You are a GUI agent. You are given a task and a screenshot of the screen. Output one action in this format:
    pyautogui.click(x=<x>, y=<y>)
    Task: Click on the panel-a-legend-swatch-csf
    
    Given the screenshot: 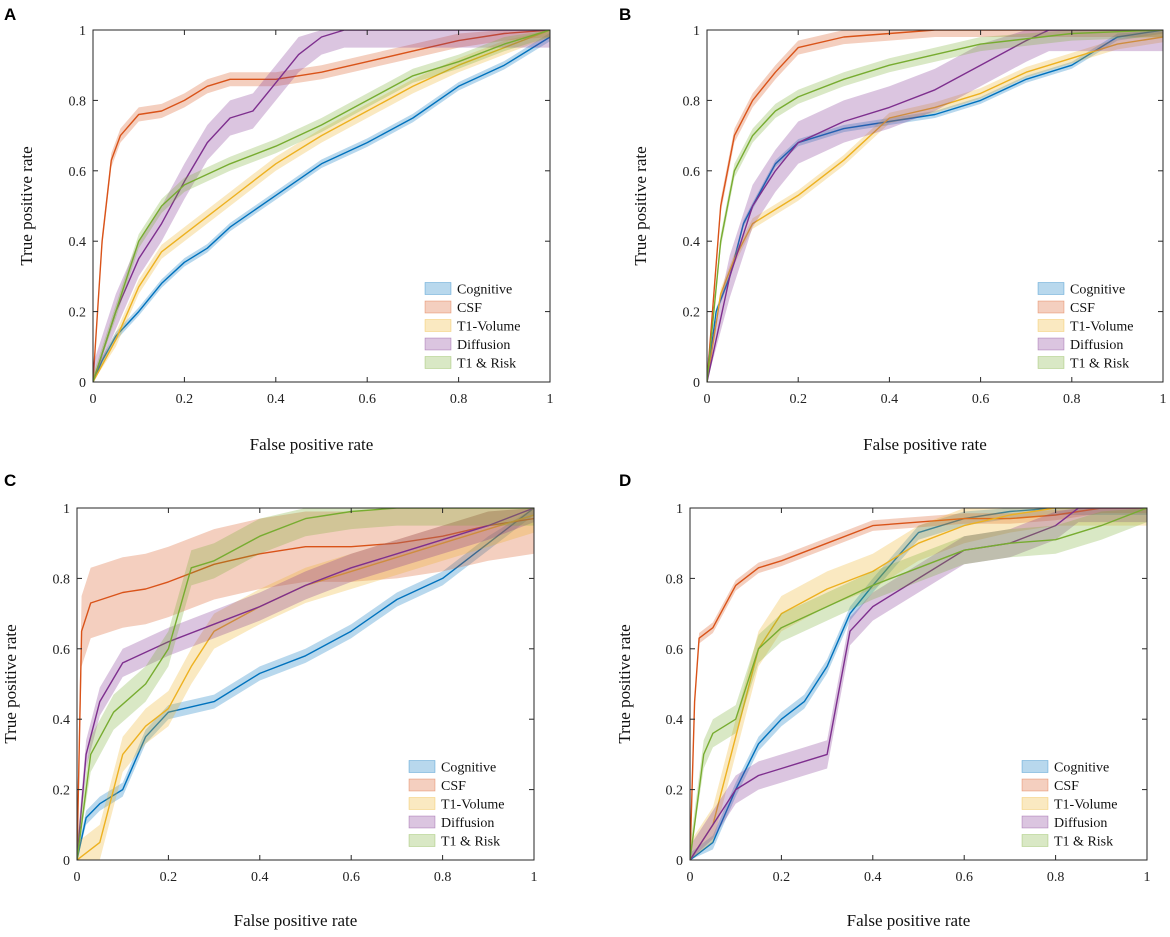 What is the action you would take?
    pyautogui.click(x=438, y=307)
    